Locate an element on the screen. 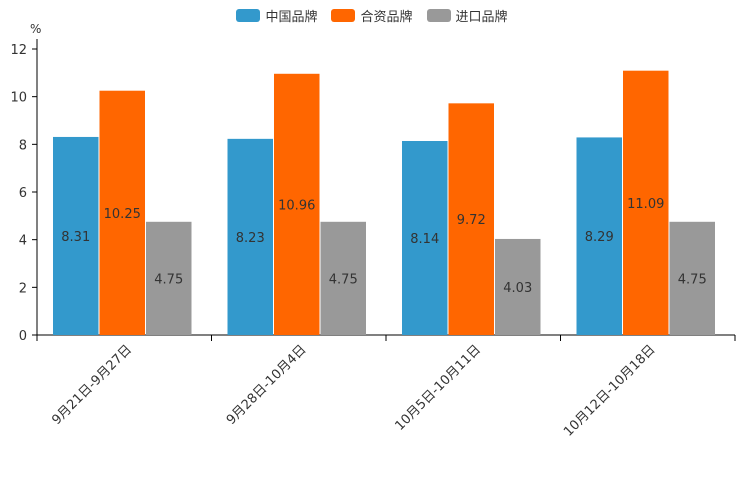 This screenshot has height=496, width=744. legend-item-jv-brand: 合资品牌 is located at coordinates (372, 15).